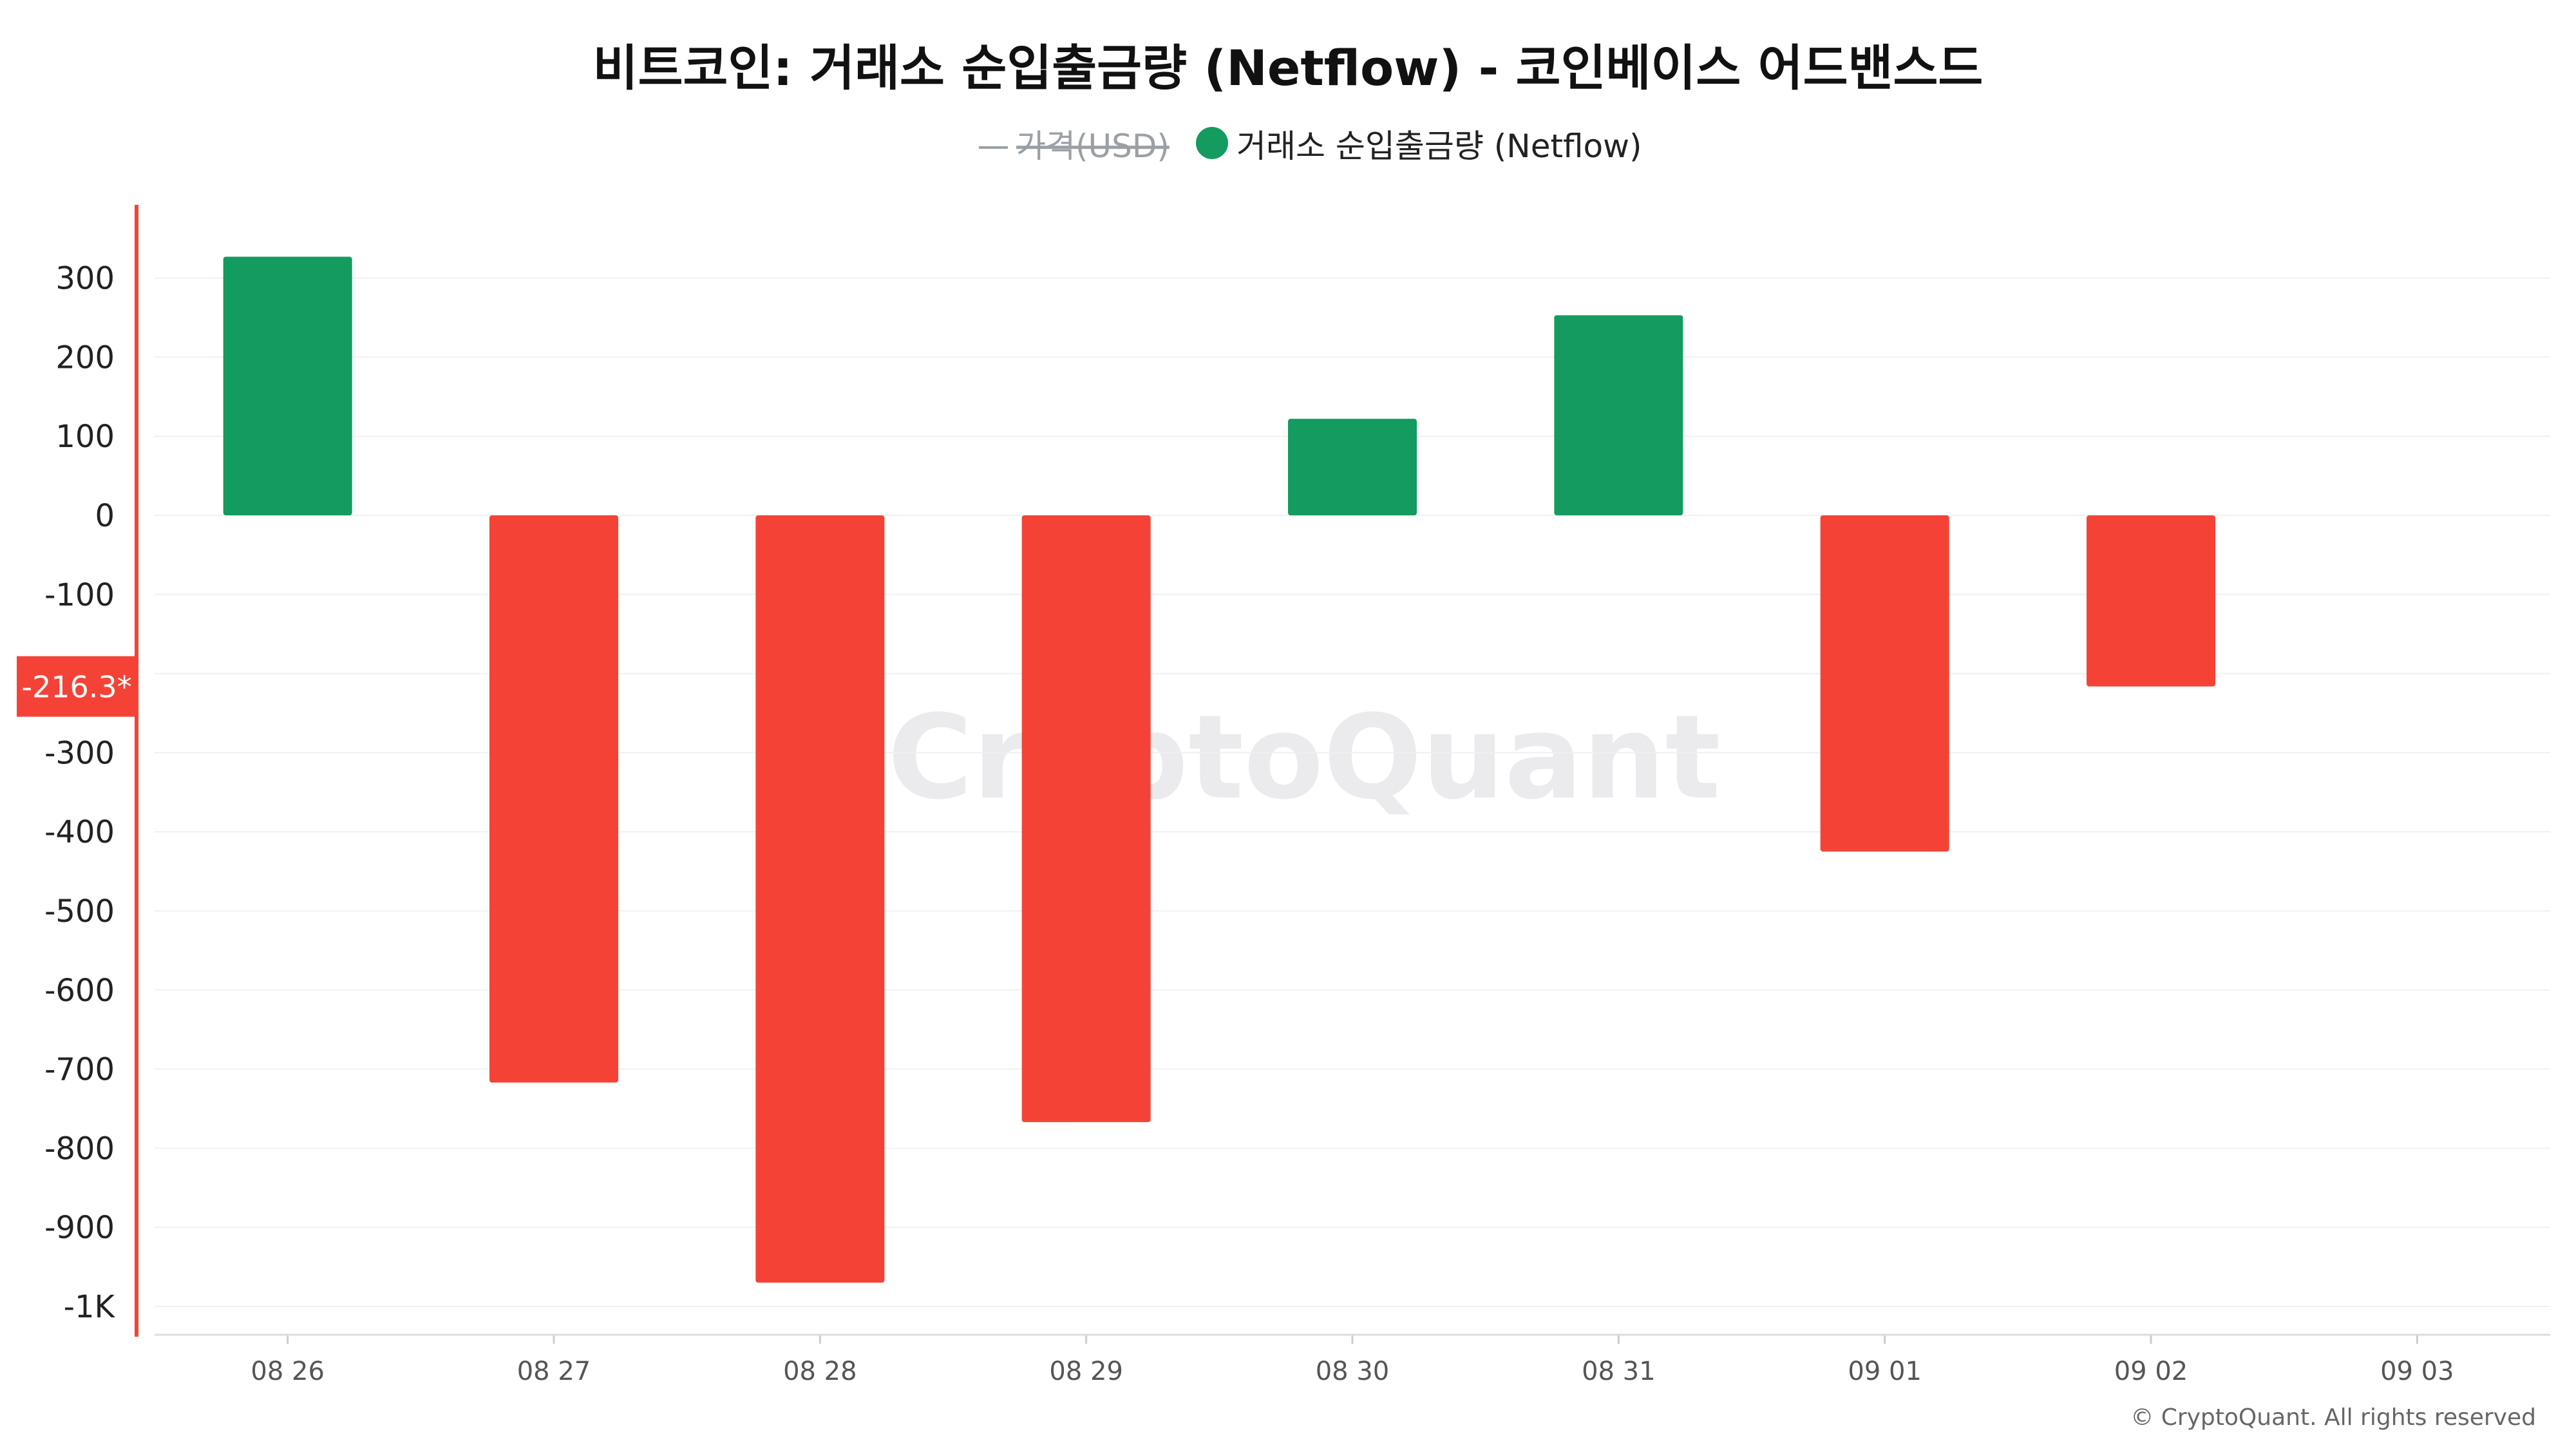 This screenshot has width=2576, height=1452. I want to click on legend-dot-marker, so click(1212, 143).